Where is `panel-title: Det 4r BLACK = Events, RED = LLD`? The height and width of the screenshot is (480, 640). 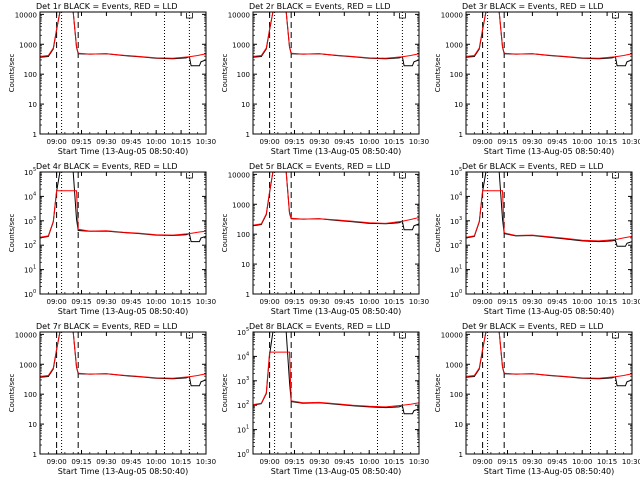
panel-title: Det 4r BLACK = Events, RED = LLD is located at coordinates (107, 166).